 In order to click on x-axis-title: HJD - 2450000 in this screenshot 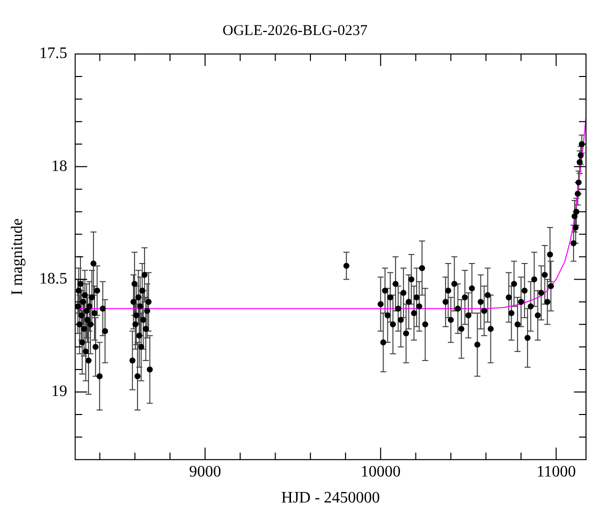, I will do `click(330, 498)`.